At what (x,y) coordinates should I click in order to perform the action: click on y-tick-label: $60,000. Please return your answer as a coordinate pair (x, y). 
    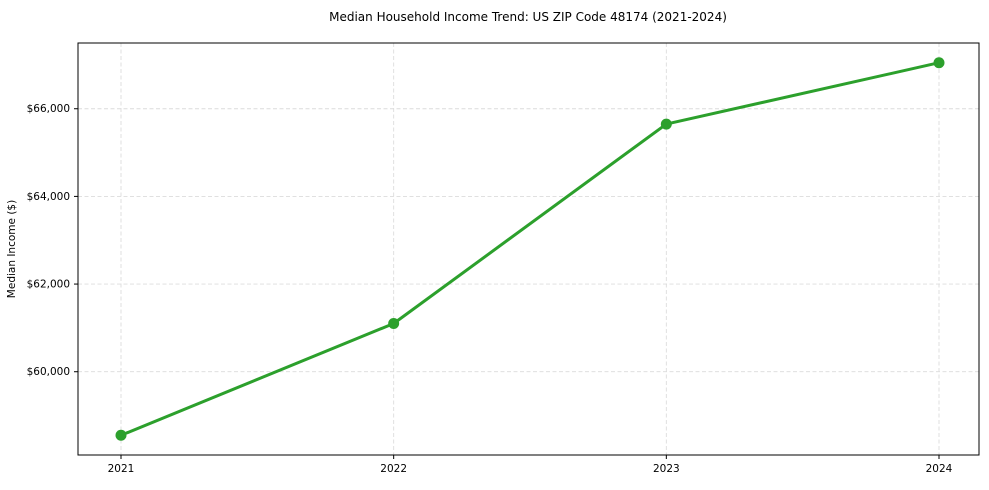
    Looking at the image, I should click on (48, 372).